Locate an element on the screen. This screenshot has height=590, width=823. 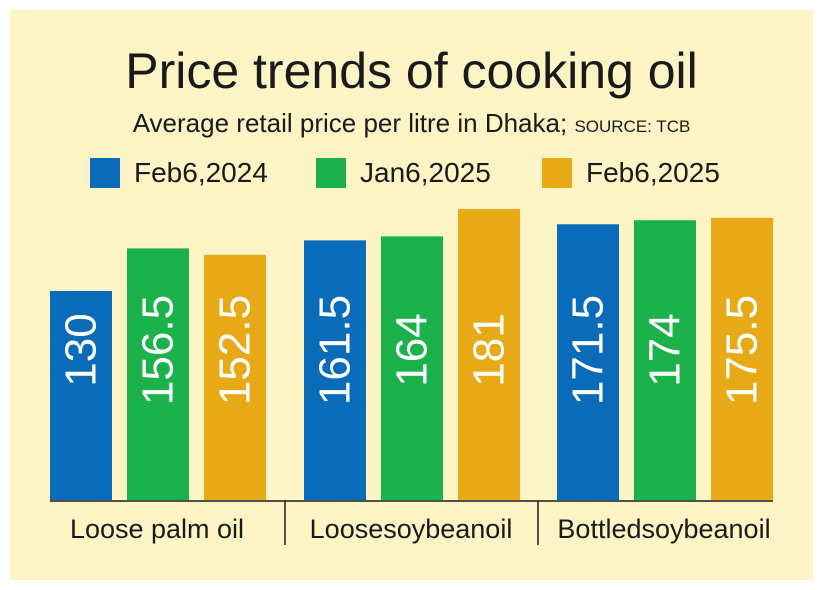
legend-swatch-feb2025 is located at coordinates (557, 173).